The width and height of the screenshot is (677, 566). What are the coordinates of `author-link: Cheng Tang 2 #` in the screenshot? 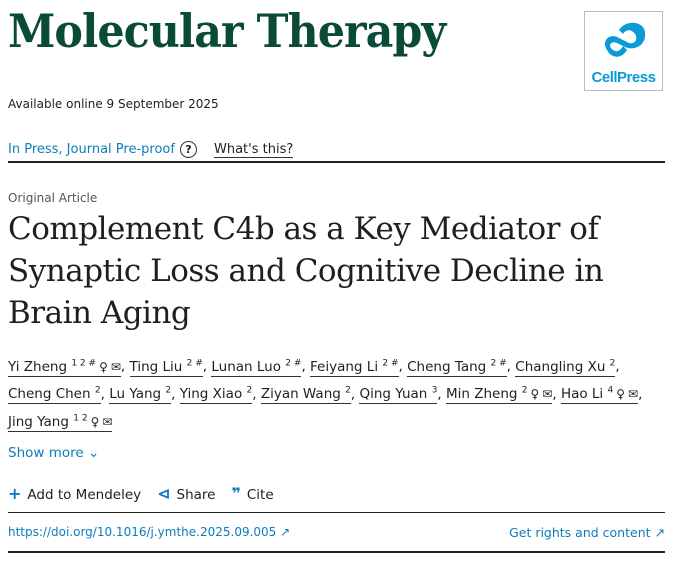 It's located at (457, 367).